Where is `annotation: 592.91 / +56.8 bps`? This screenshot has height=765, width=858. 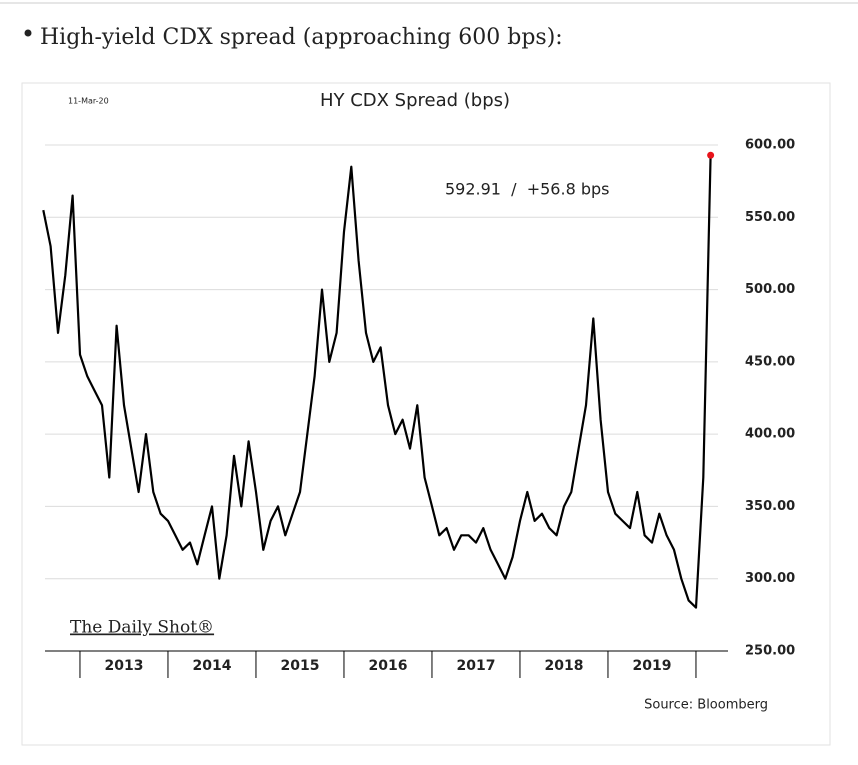 annotation: 592.91 / +56.8 bps is located at coordinates (527, 189).